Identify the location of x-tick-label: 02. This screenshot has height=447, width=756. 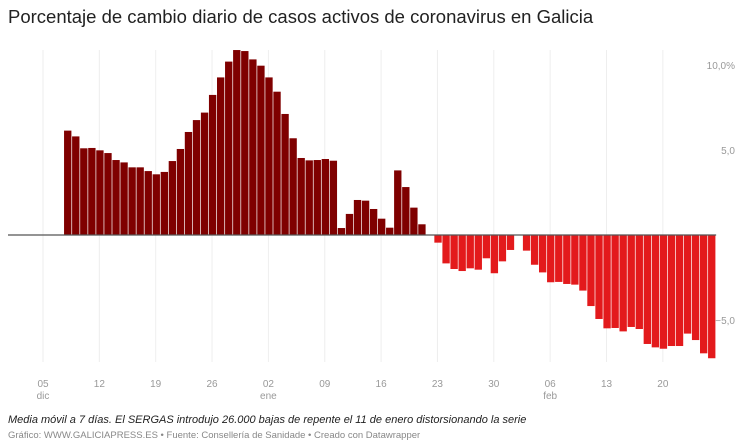
(269, 384).